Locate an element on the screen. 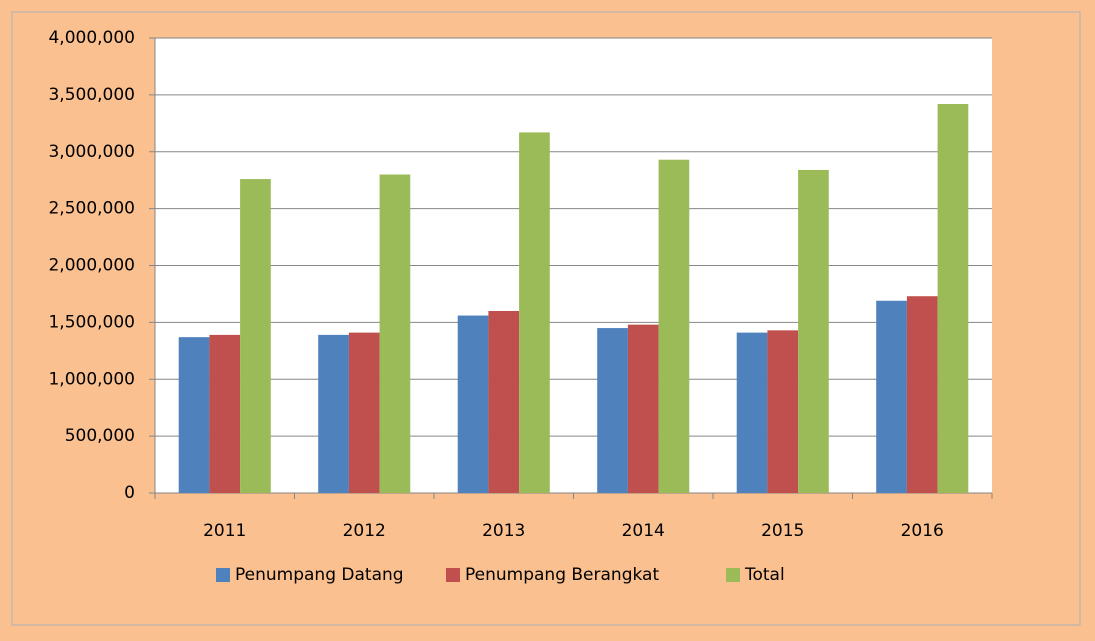  legend-label: Penumpang Berangkat is located at coordinates (562, 575).